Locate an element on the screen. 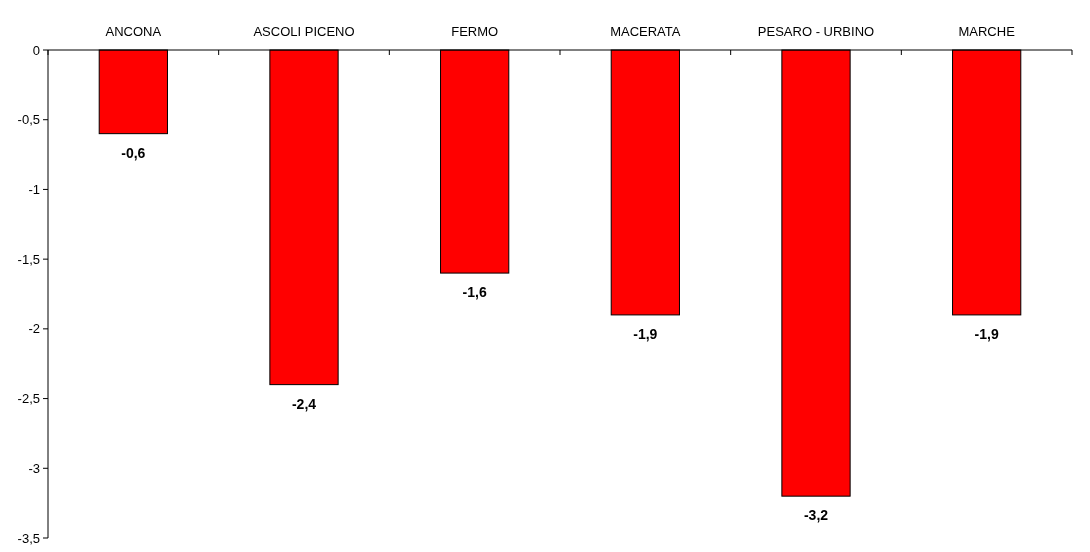  x-tick-label: PESARO - URBINO is located at coordinates (816, 31).